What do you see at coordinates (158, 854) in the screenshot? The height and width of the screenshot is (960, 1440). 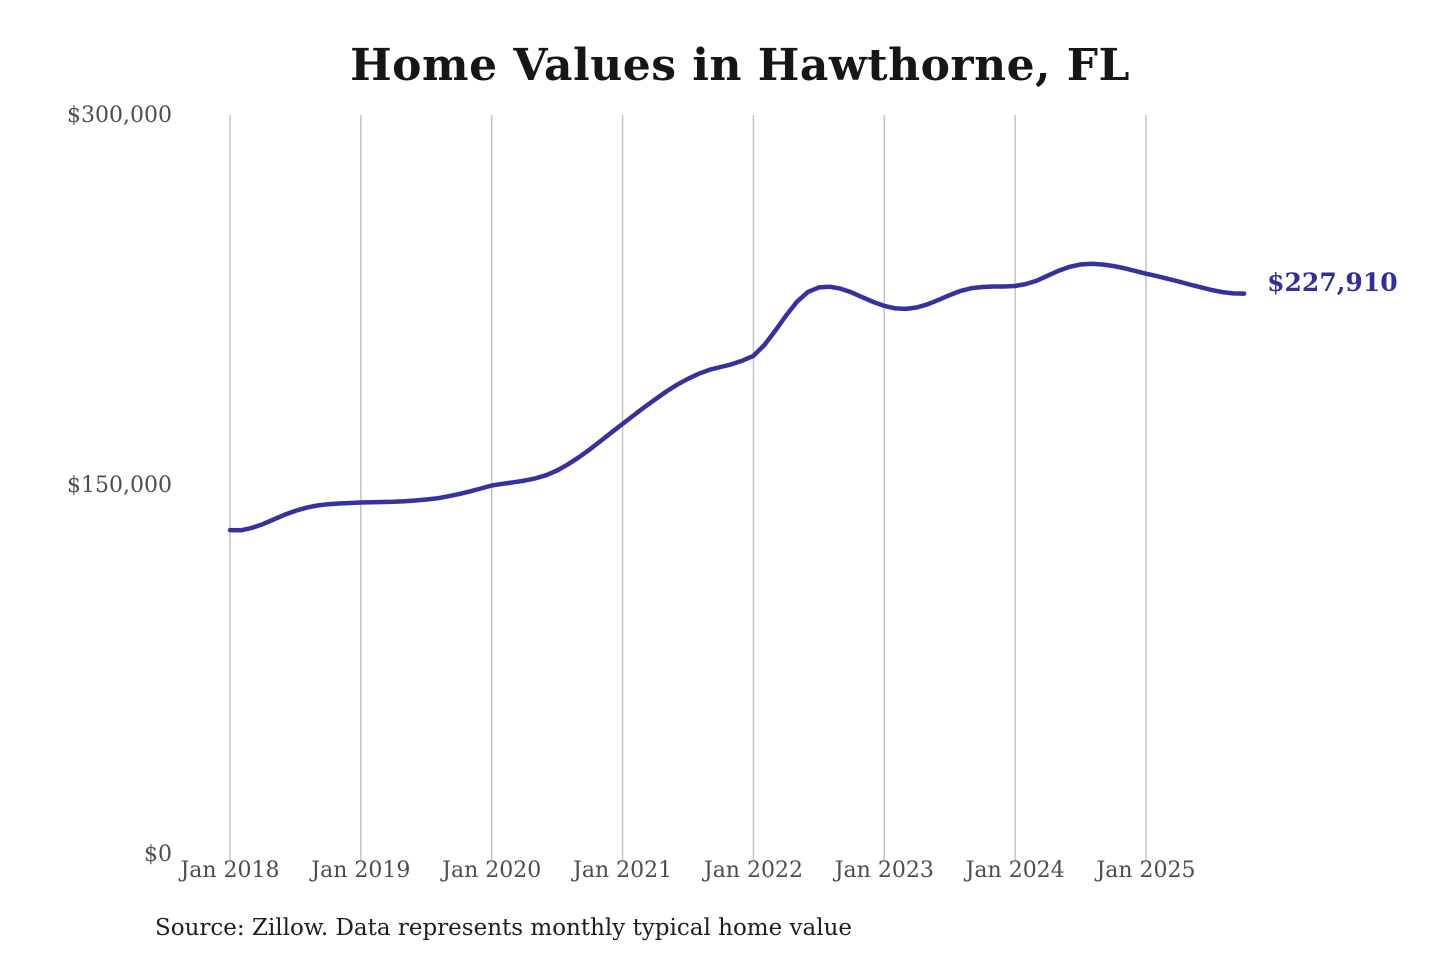 I see `y-tick-label: $0` at bounding box center [158, 854].